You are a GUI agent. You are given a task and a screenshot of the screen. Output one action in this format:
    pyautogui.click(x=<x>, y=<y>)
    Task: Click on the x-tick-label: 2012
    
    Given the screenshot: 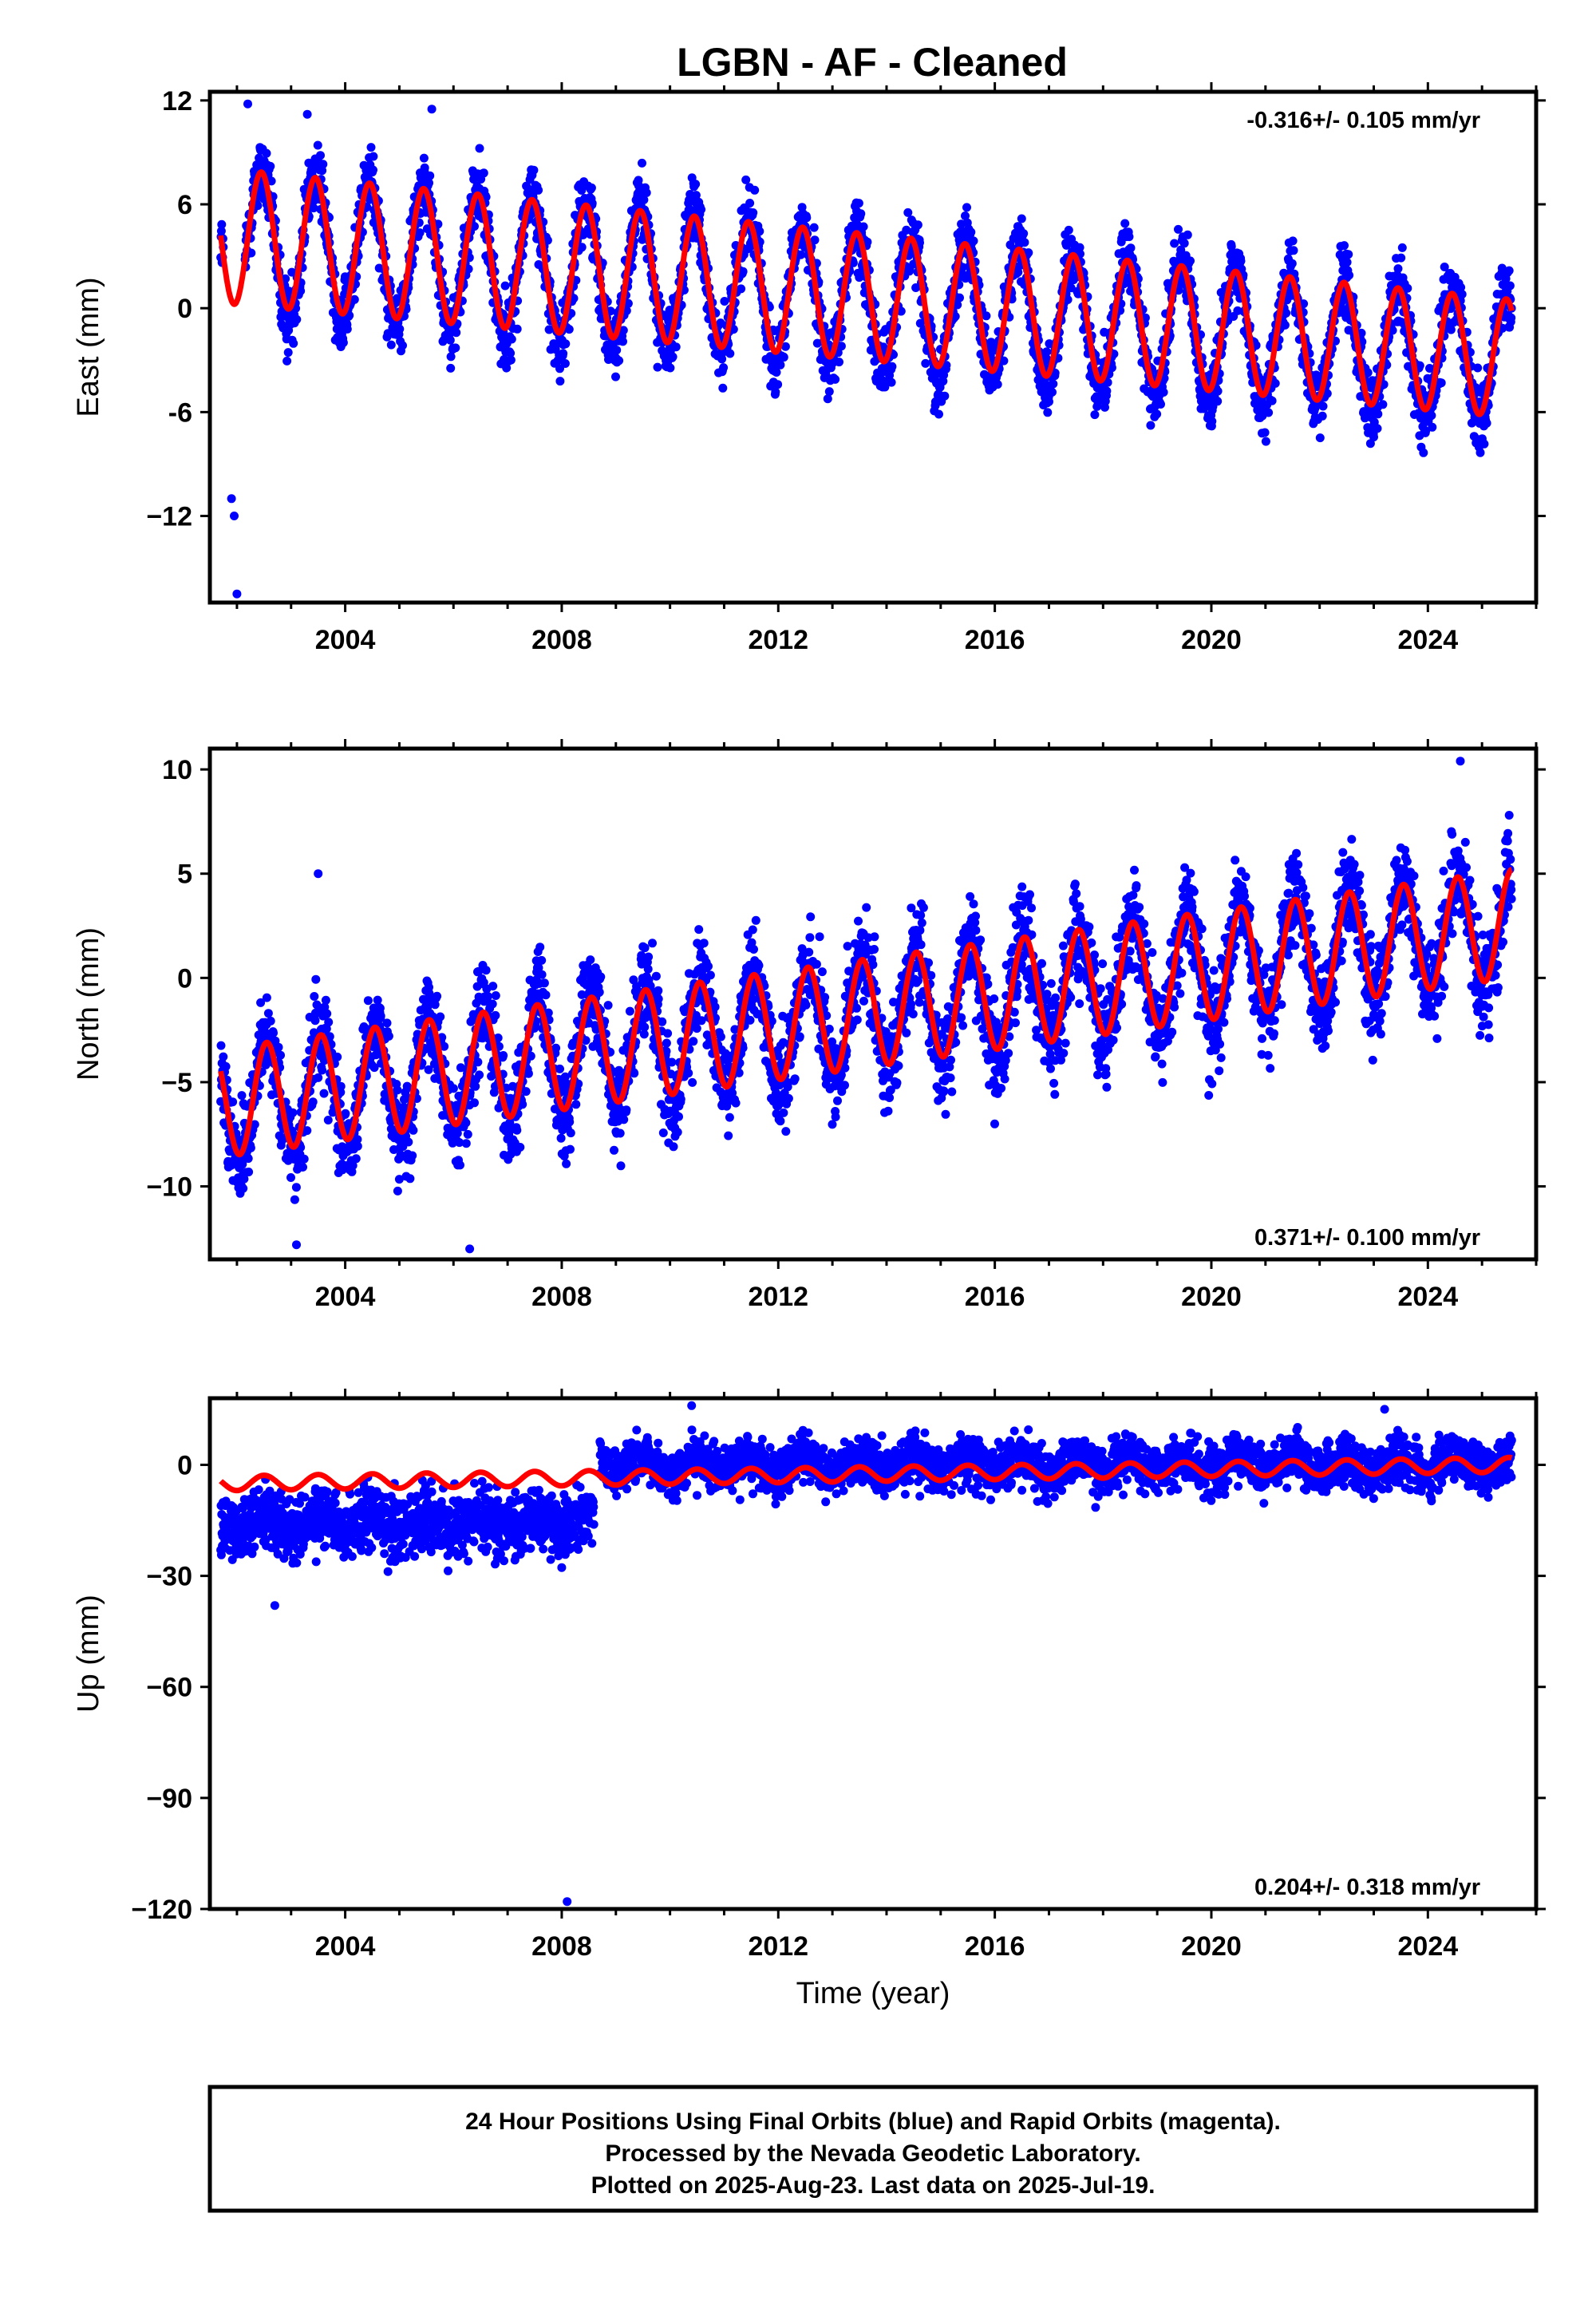 What is the action you would take?
    pyautogui.click(x=778, y=640)
    